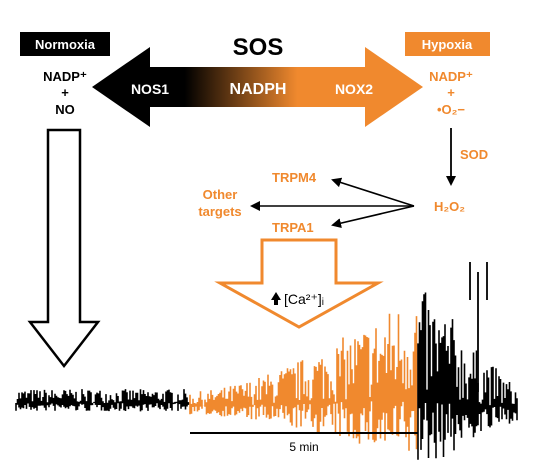 The width and height of the screenshot is (537, 463). What do you see at coordinates (451, 92) in the screenshot?
I see `hypoxia-product-plus: +` at bounding box center [451, 92].